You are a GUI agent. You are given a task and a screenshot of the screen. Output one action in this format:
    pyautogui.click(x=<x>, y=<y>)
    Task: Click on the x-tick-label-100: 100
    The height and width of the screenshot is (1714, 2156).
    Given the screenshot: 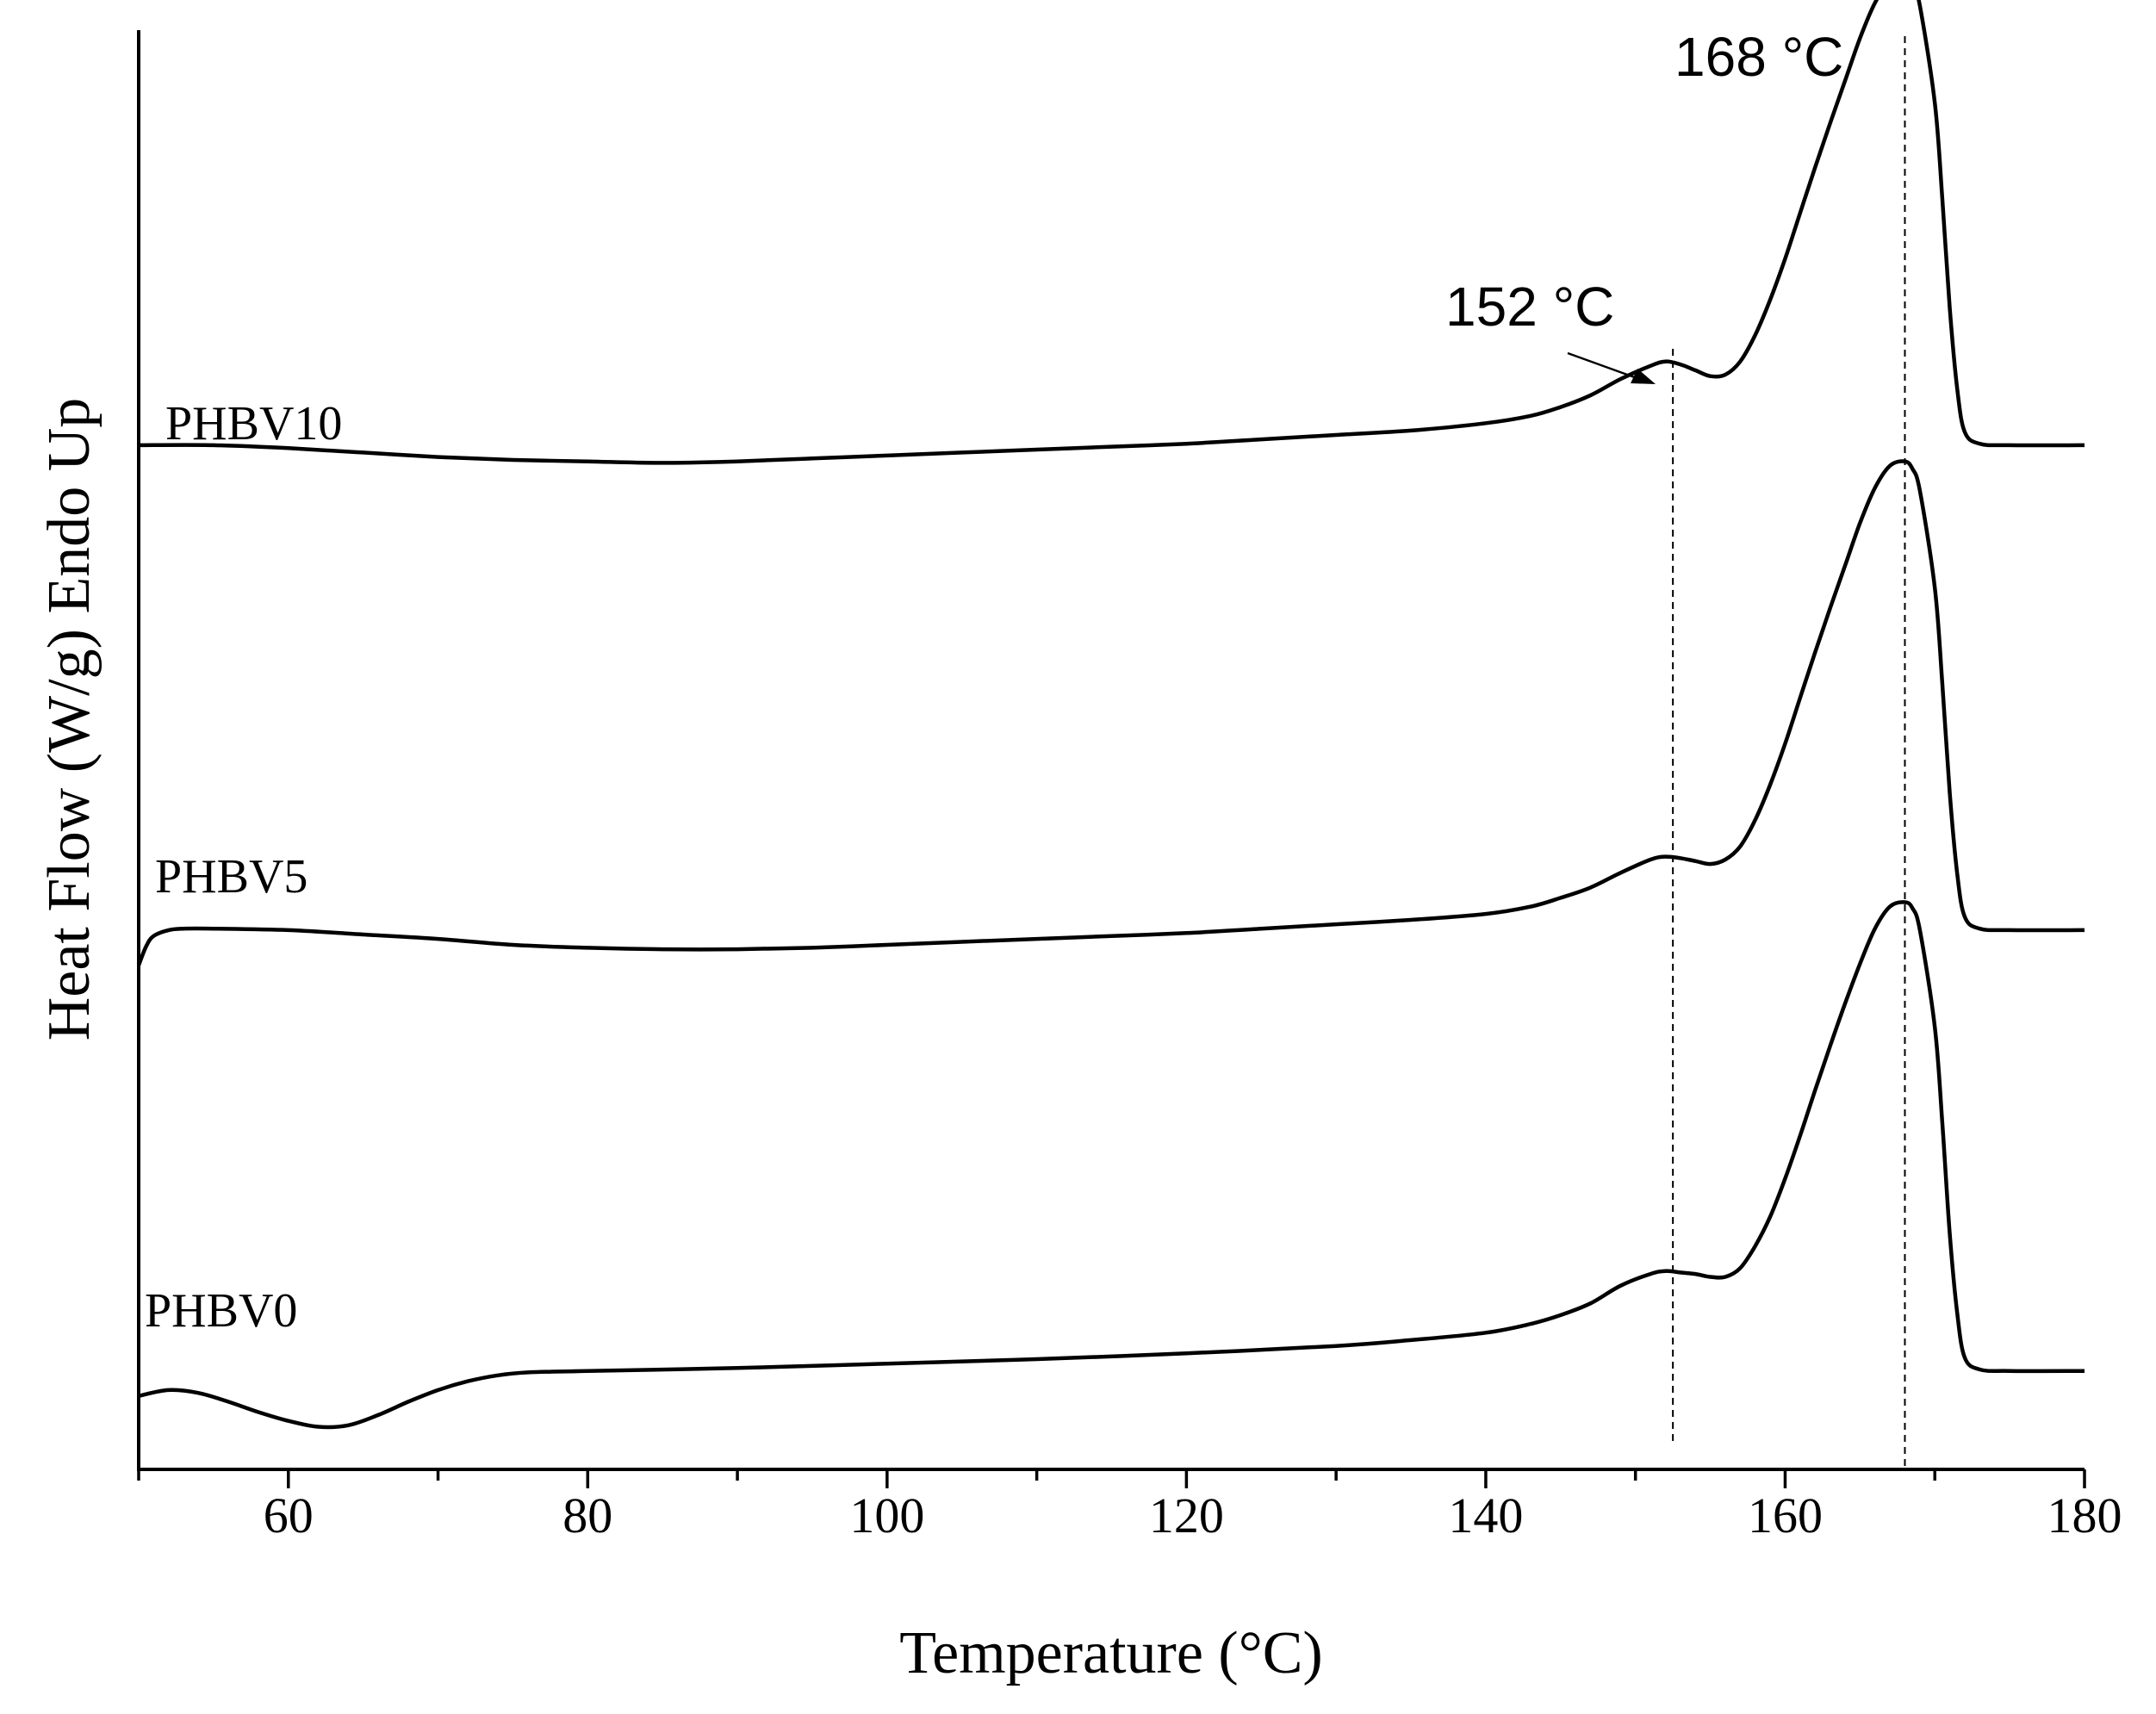 What is the action you would take?
    pyautogui.click(x=886, y=1515)
    